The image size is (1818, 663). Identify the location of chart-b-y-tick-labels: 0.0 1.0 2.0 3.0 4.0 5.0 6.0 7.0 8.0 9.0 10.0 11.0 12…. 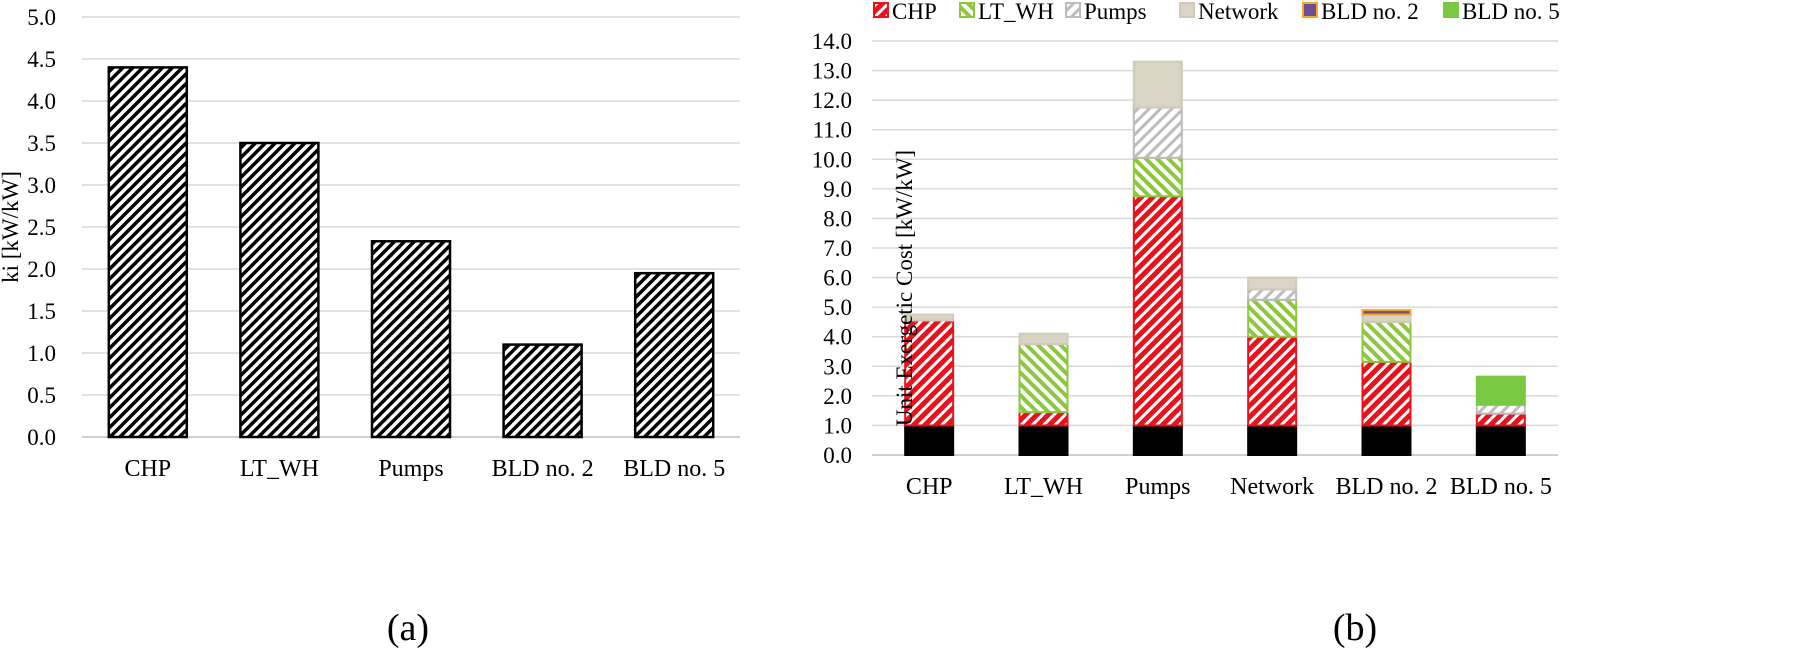
(832, 248).